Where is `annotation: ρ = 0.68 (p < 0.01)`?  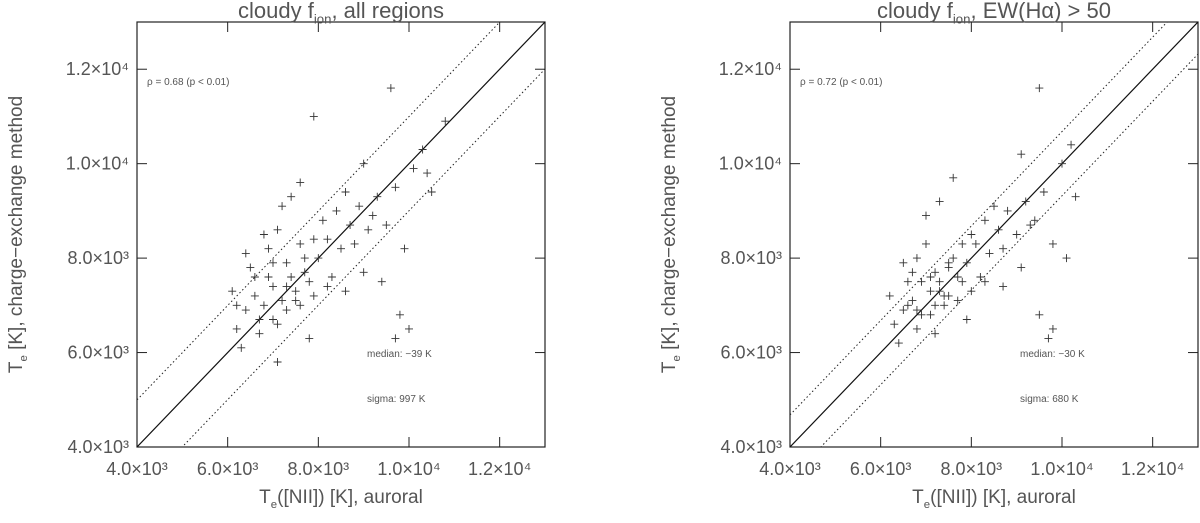
annotation: ρ = 0.68 (p < 0.01) is located at coordinates (188, 82).